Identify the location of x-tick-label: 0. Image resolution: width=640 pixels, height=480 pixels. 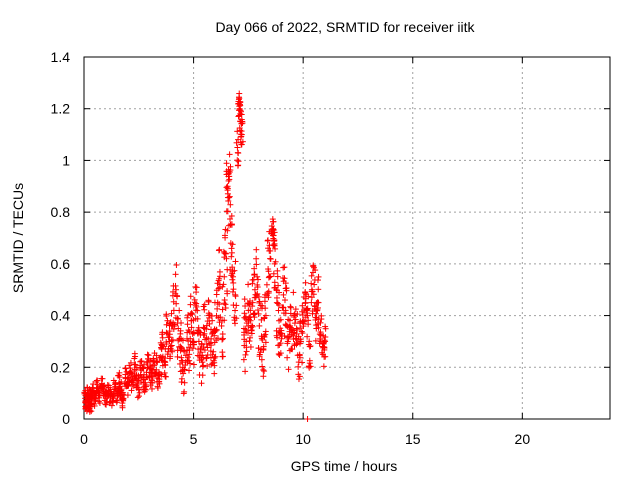
(84, 439).